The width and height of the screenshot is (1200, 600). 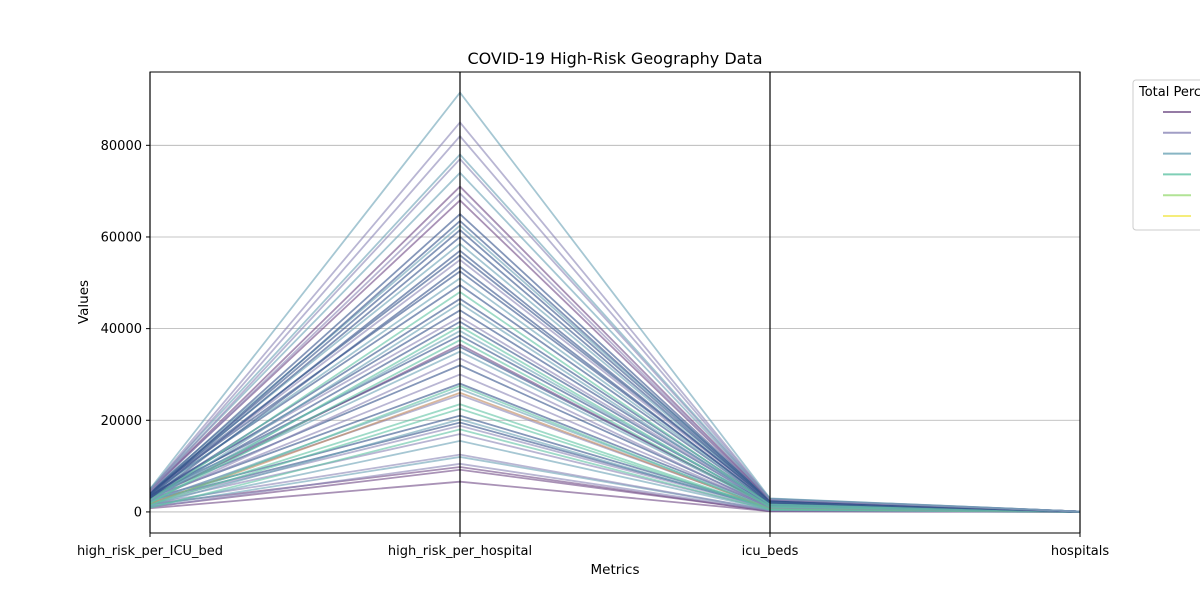 I want to click on y-tick-label: 0, so click(x=138, y=512).